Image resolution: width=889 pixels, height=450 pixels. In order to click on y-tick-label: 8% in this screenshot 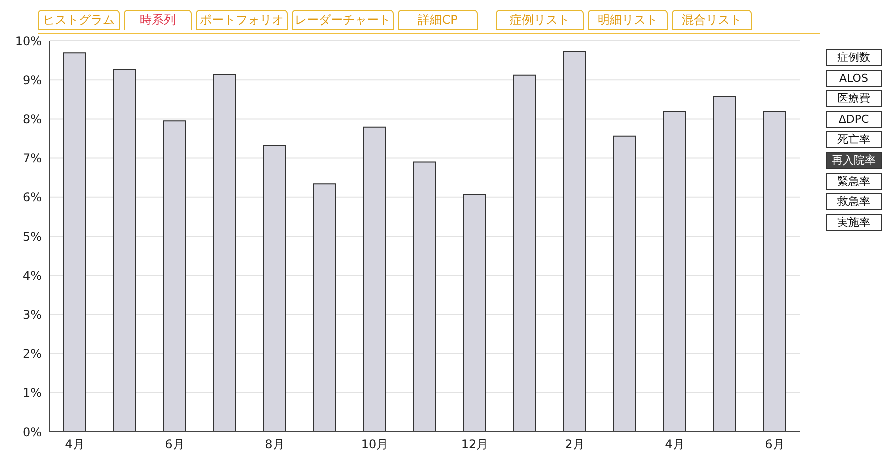, I will do `click(32, 119)`.